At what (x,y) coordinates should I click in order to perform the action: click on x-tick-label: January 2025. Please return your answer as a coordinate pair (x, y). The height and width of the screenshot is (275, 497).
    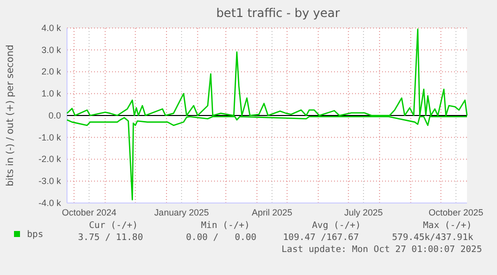
    Looking at the image, I should click on (181, 212).